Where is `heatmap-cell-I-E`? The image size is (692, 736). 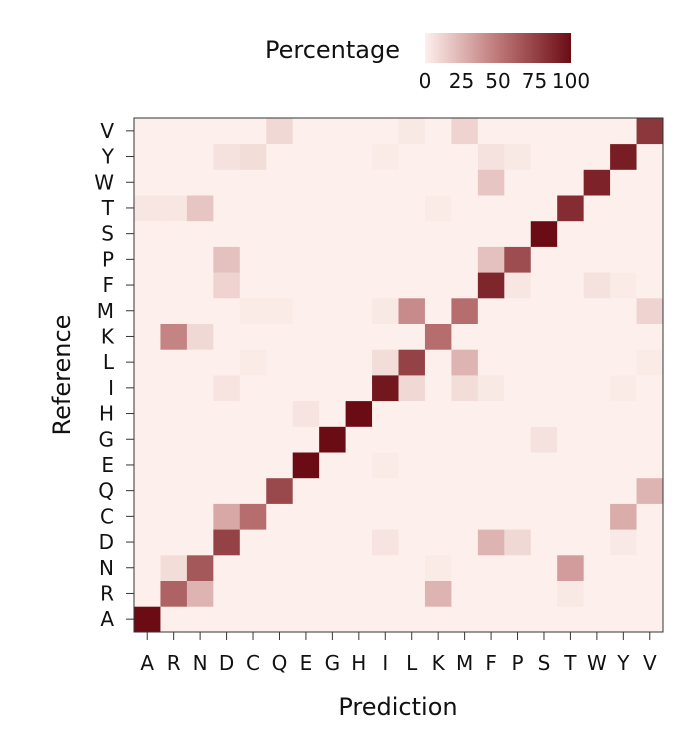
heatmap-cell-I-E is located at coordinates (306, 388).